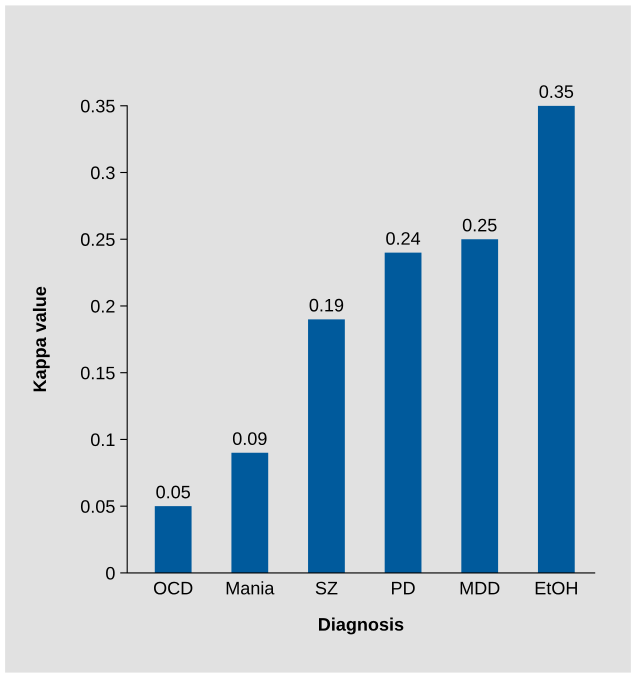 The height and width of the screenshot is (678, 636). Describe the element at coordinates (327, 588) in the screenshot. I see `x-tick-label: SZ` at that location.